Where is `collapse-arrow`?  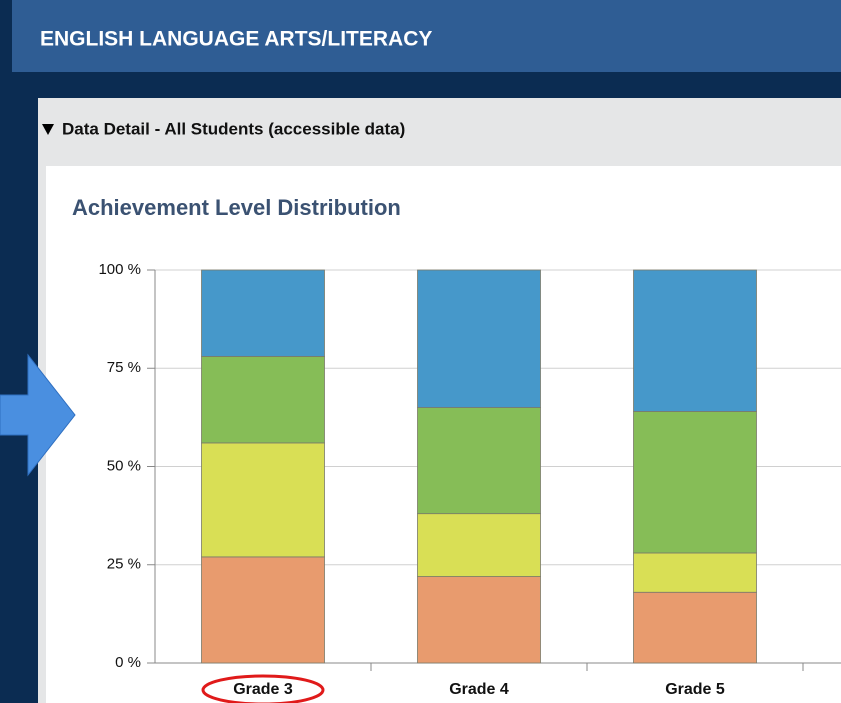
collapse-arrow is located at coordinates (48, 129).